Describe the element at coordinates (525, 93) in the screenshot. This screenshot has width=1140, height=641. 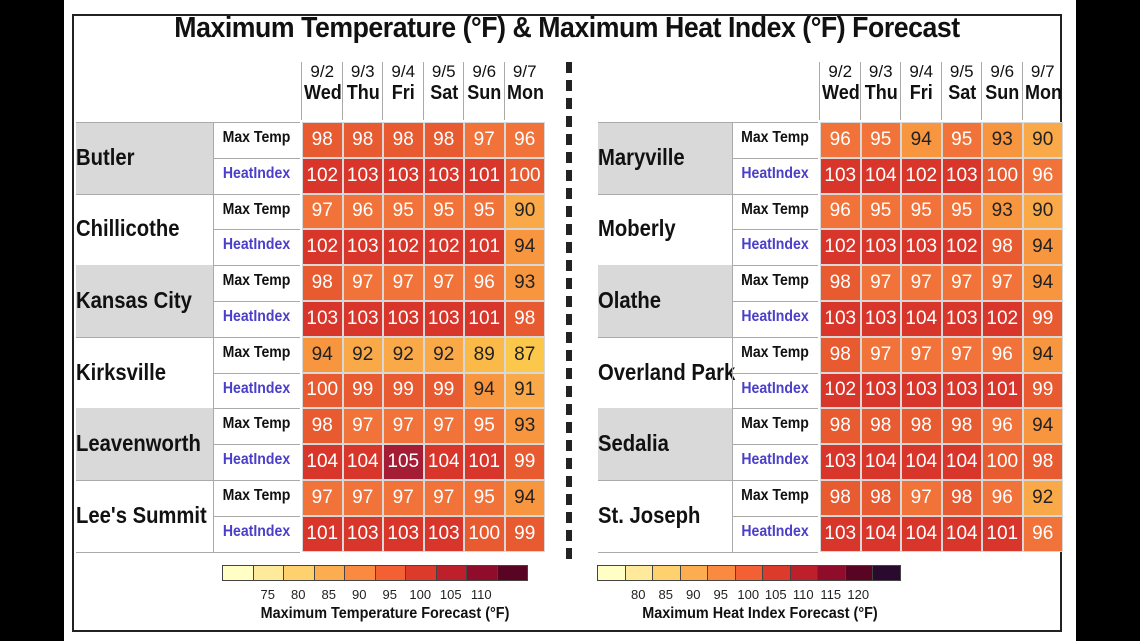
I see `day-weekday-label: Mon` at that location.